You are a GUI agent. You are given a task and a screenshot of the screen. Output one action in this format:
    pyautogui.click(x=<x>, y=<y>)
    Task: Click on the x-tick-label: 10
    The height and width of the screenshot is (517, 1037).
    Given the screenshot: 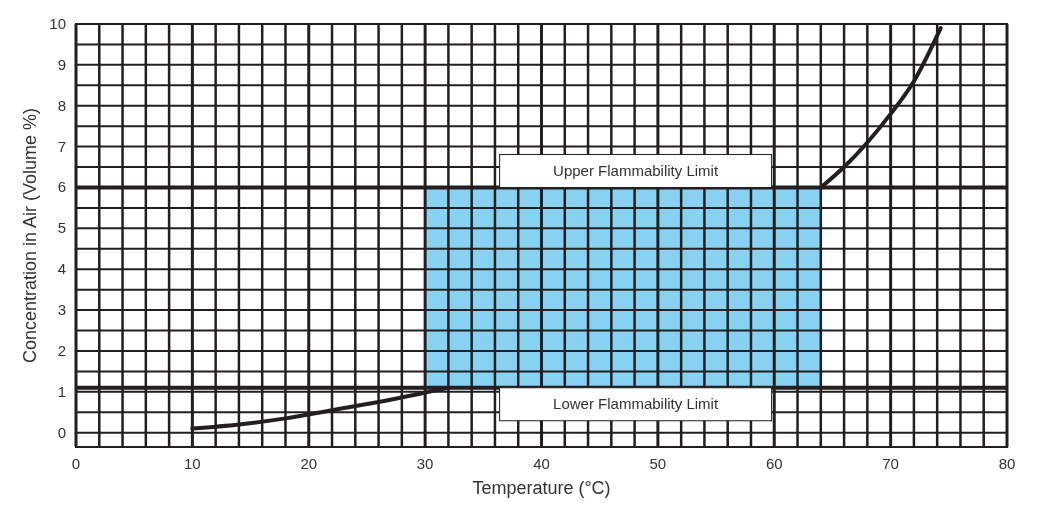 What is the action you would take?
    pyautogui.click(x=192, y=463)
    